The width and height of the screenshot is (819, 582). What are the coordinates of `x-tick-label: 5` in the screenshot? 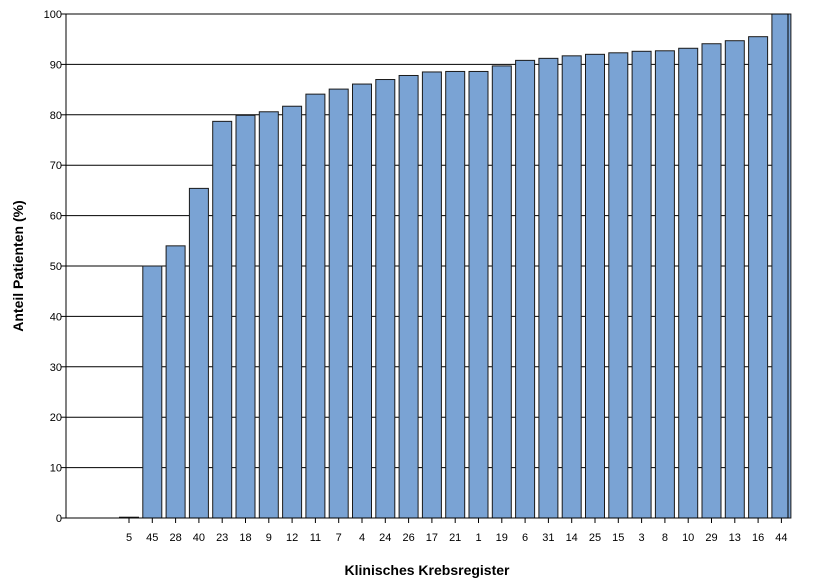 It's located at (129, 538).